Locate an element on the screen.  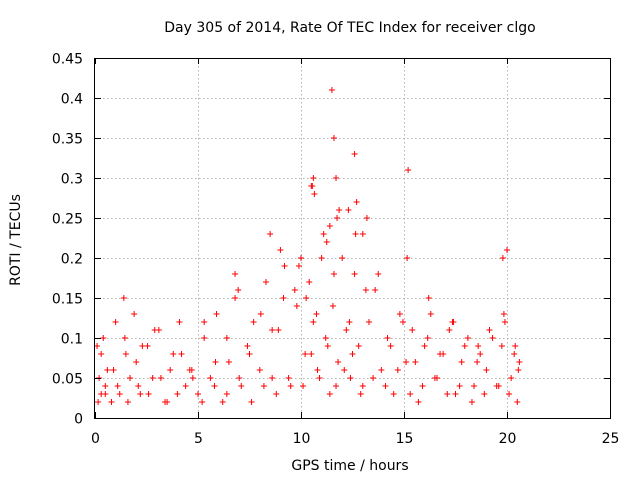
y-tick-label: 0.3 is located at coordinates (72, 180).